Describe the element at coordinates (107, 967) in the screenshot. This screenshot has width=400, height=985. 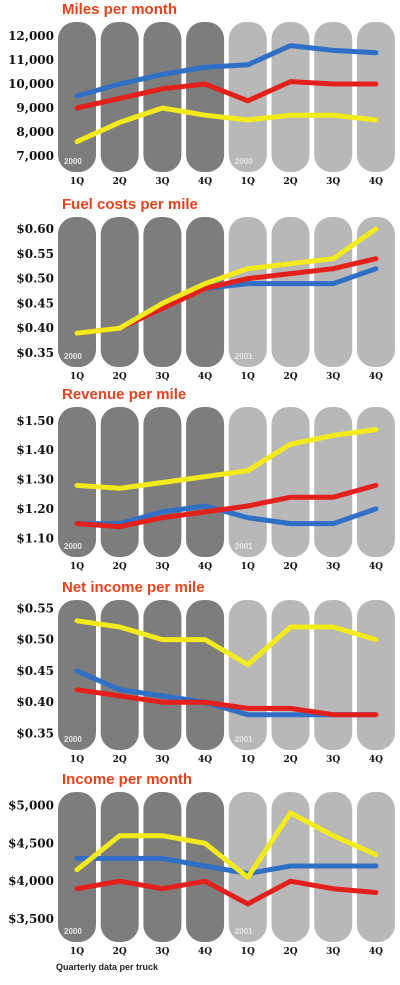
I see `footnote: Quarterly data per truck` at that location.